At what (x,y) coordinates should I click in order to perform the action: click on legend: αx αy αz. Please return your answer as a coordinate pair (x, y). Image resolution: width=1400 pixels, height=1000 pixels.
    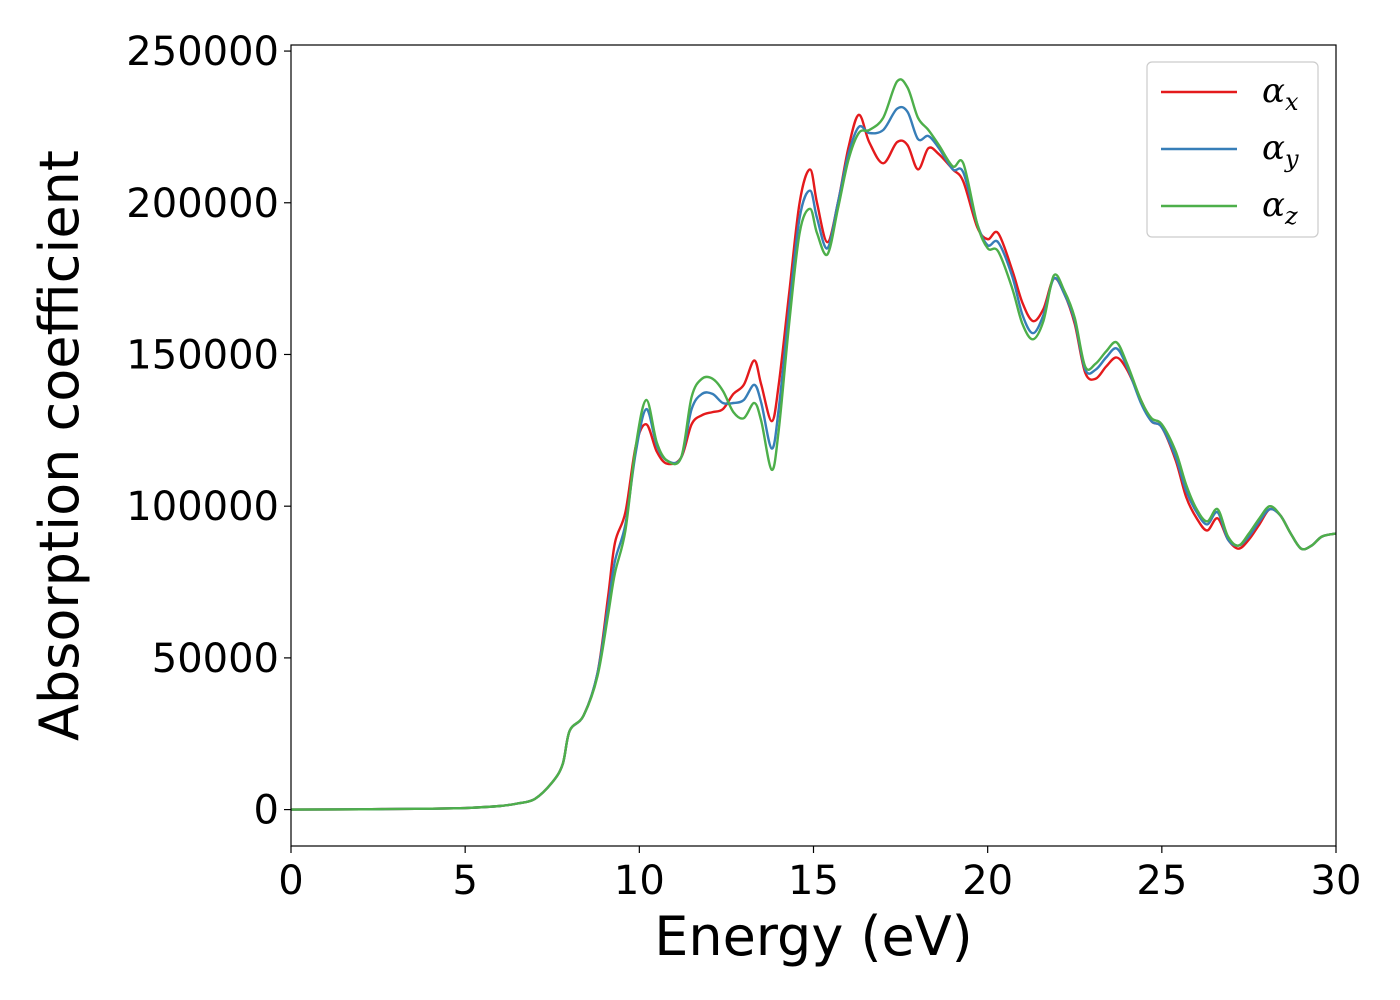
    Looking at the image, I should click on (1232, 149).